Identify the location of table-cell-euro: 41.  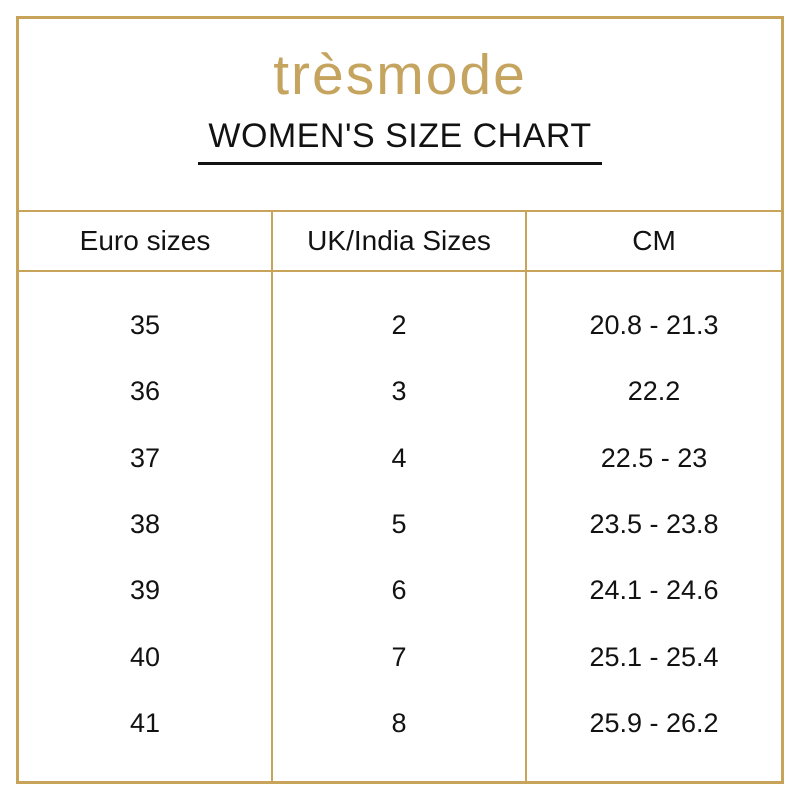
(145, 723).